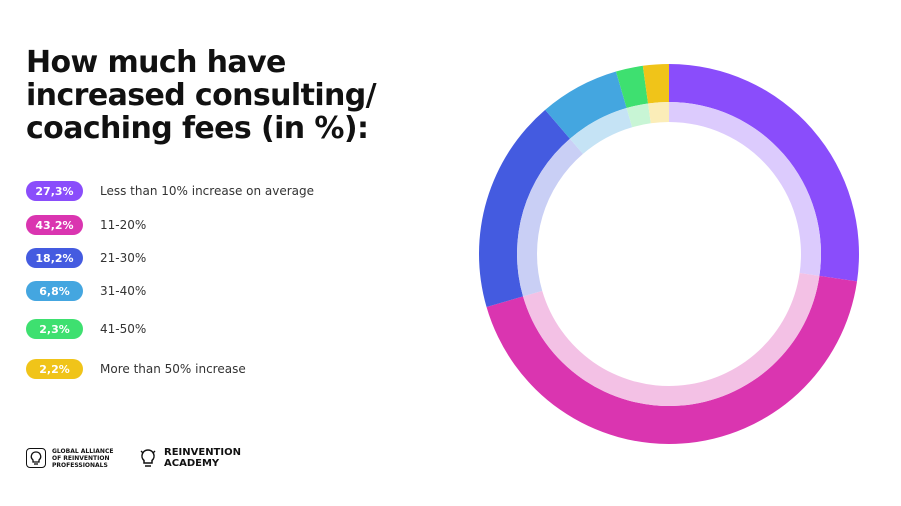  Describe the element at coordinates (54, 225) in the screenshot. I see `legend-badge: 43,2%` at that location.